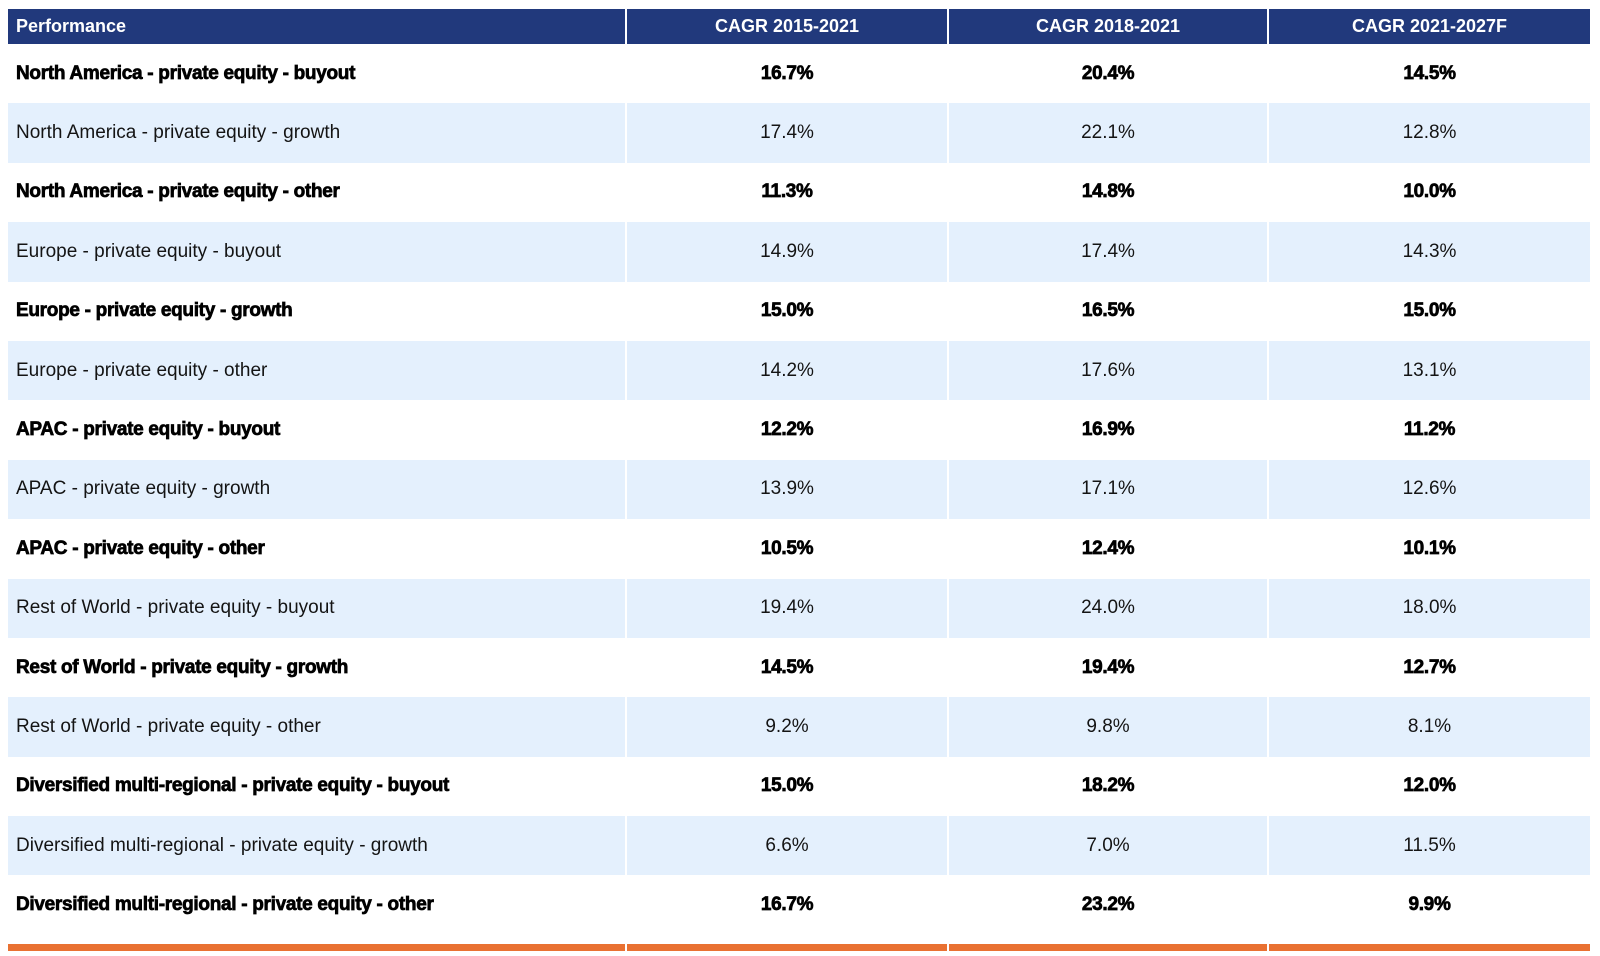 The width and height of the screenshot is (1600, 956). Describe the element at coordinates (141, 548) in the screenshot. I see `row-label-cell: APAC - private equity - other` at that location.